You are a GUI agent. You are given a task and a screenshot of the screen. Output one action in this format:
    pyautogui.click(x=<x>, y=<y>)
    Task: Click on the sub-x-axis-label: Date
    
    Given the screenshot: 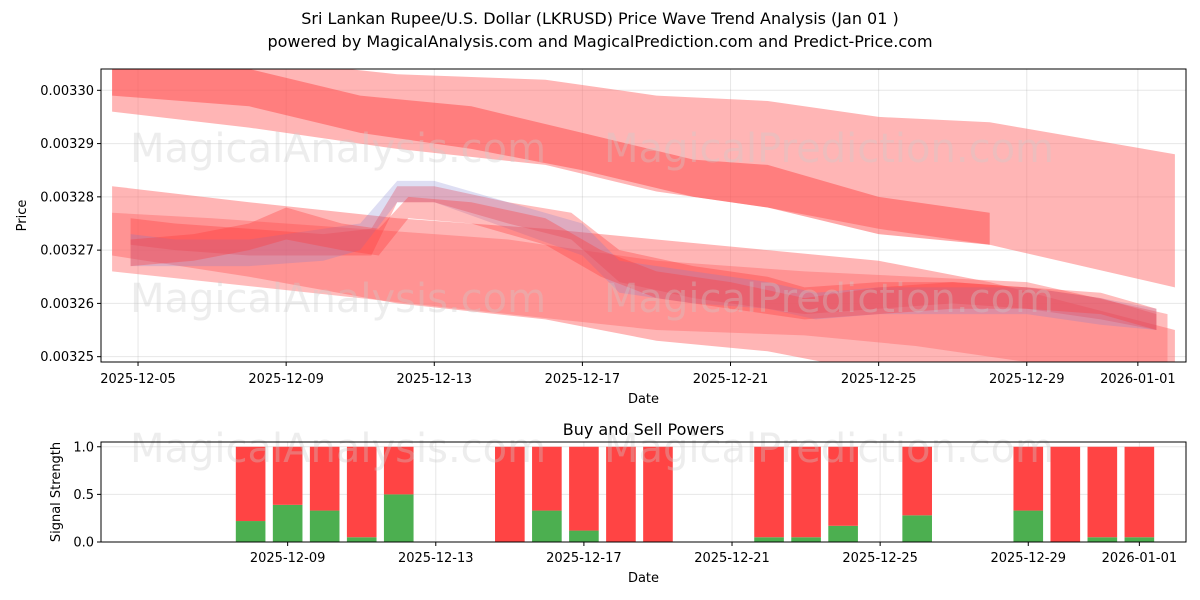 What is the action you would take?
    pyautogui.click(x=643, y=578)
    